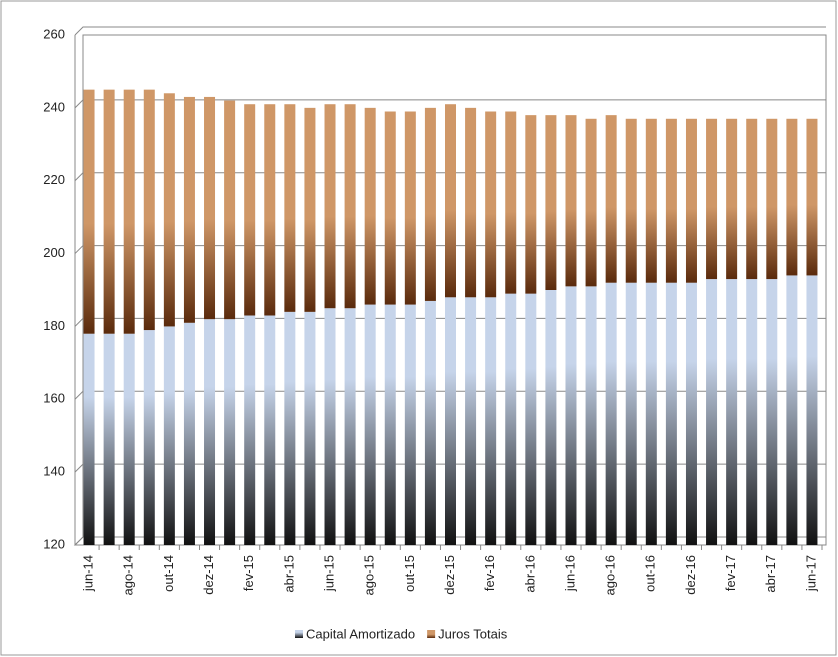  Describe the element at coordinates (369, 575) in the screenshot. I see `x-tick-label: ago-15` at that location.